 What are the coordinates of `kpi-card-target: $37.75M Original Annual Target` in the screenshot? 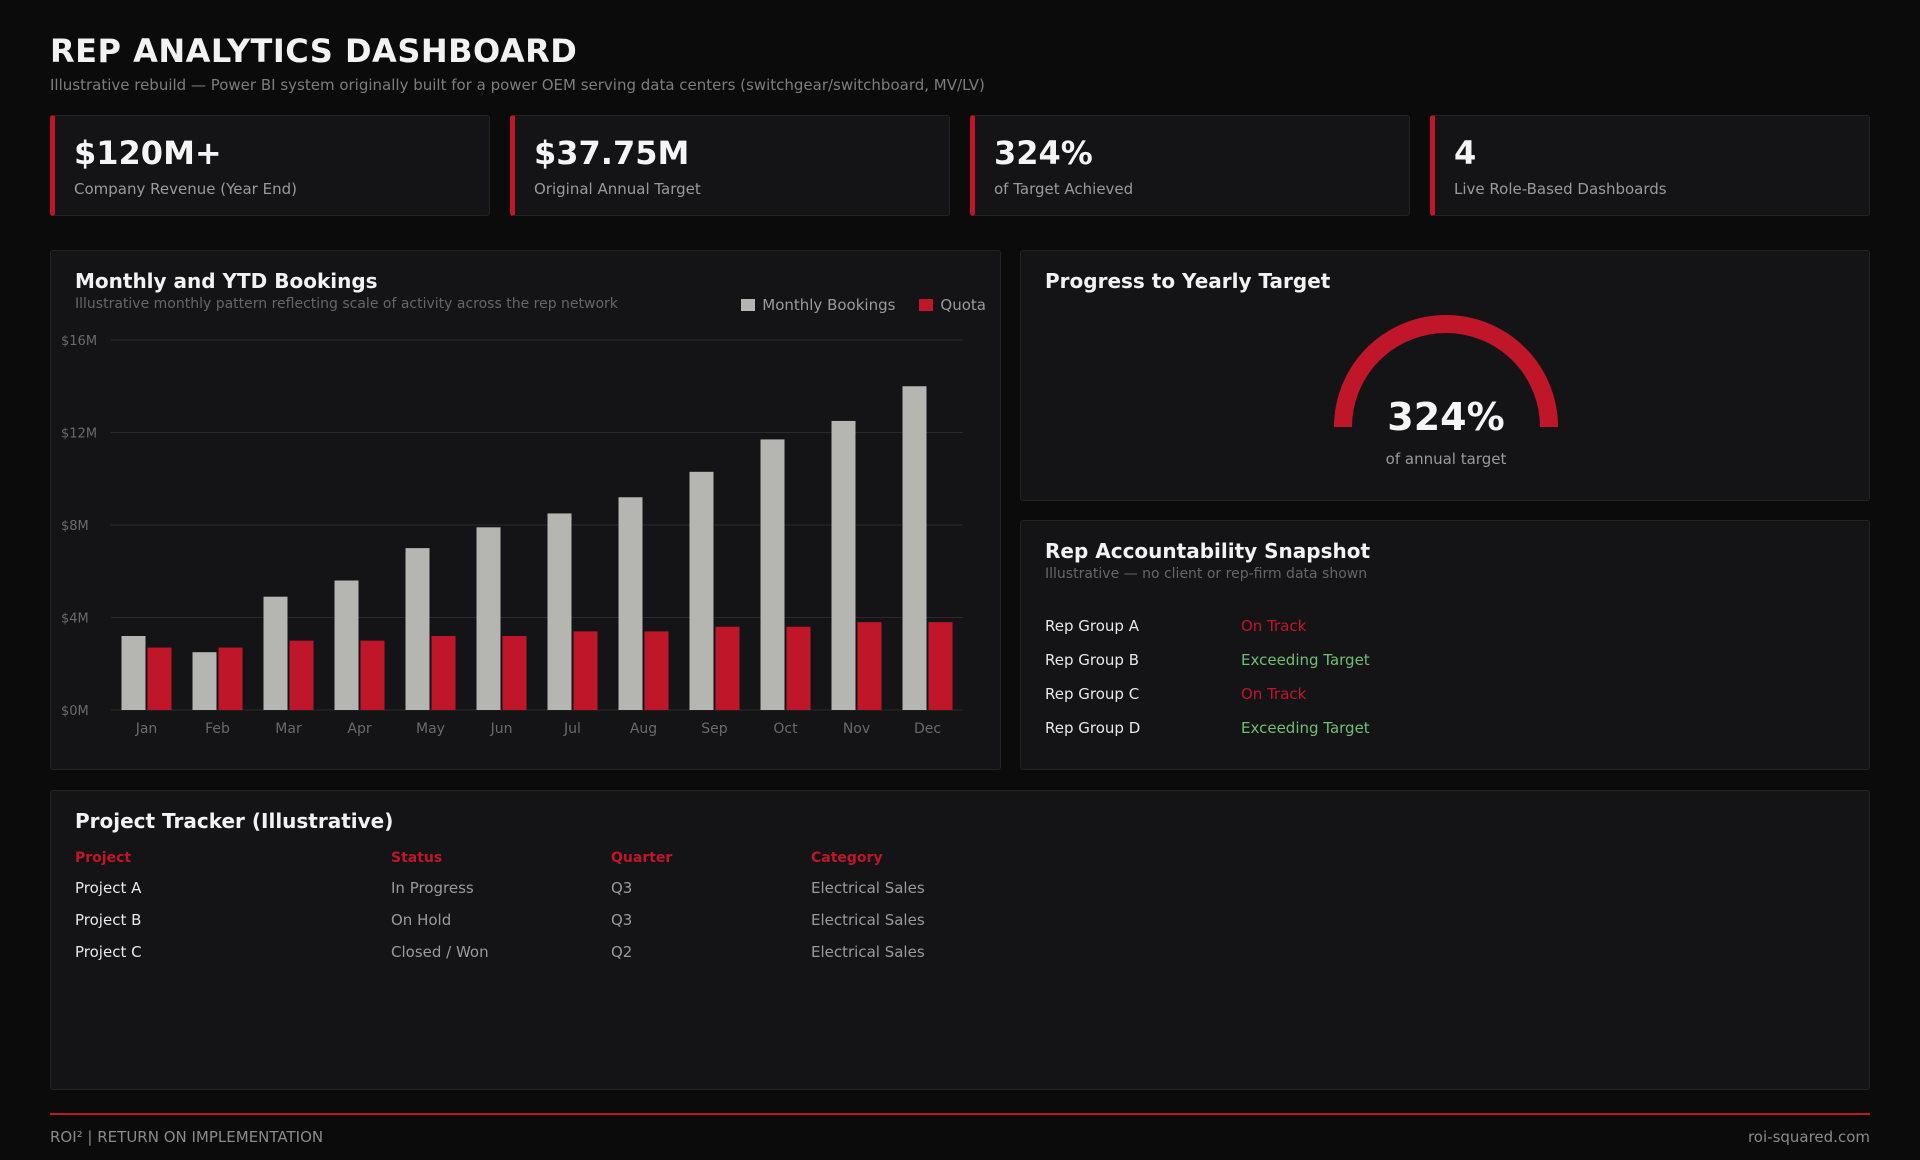 It's located at (730, 165).